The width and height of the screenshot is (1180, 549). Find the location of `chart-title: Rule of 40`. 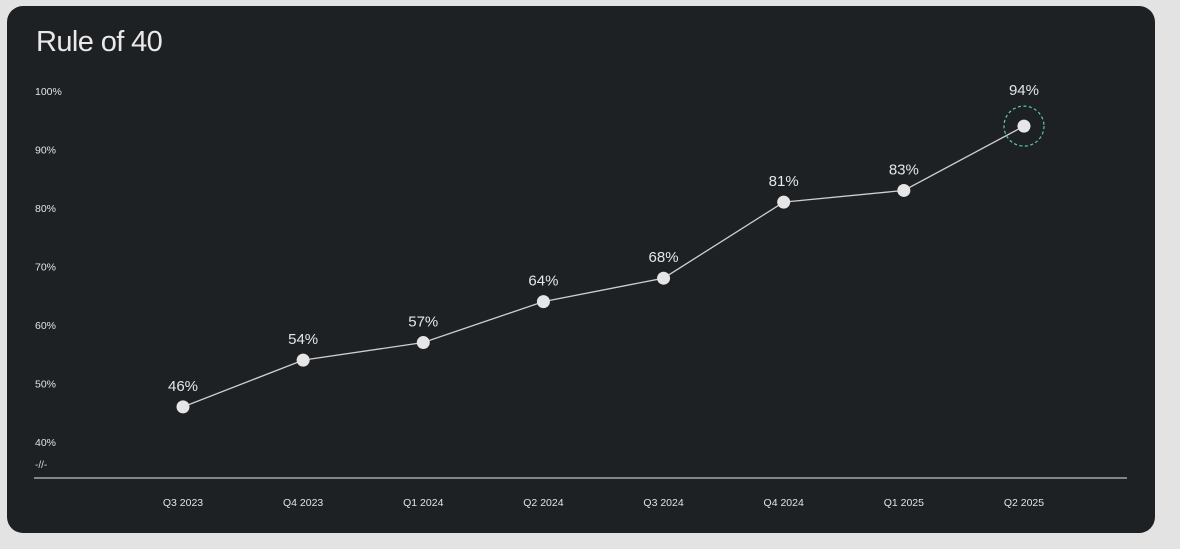

chart-title: Rule of 40 is located at coordinates (99, 42).